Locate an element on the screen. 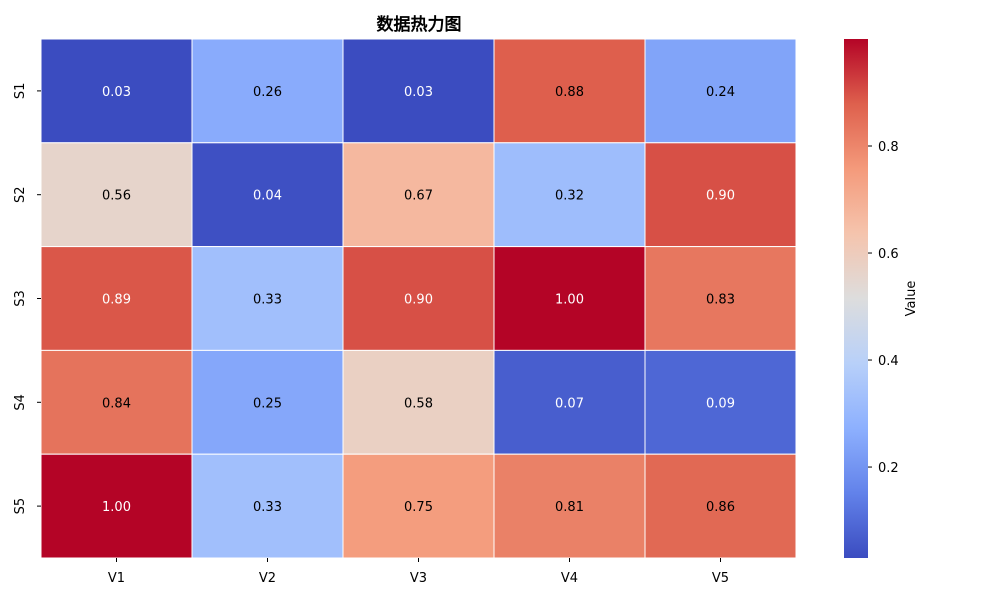 The width and height of the screenshot is (1000, 604). cell-value-label: 0.86 is located at coordinates (720, 507).